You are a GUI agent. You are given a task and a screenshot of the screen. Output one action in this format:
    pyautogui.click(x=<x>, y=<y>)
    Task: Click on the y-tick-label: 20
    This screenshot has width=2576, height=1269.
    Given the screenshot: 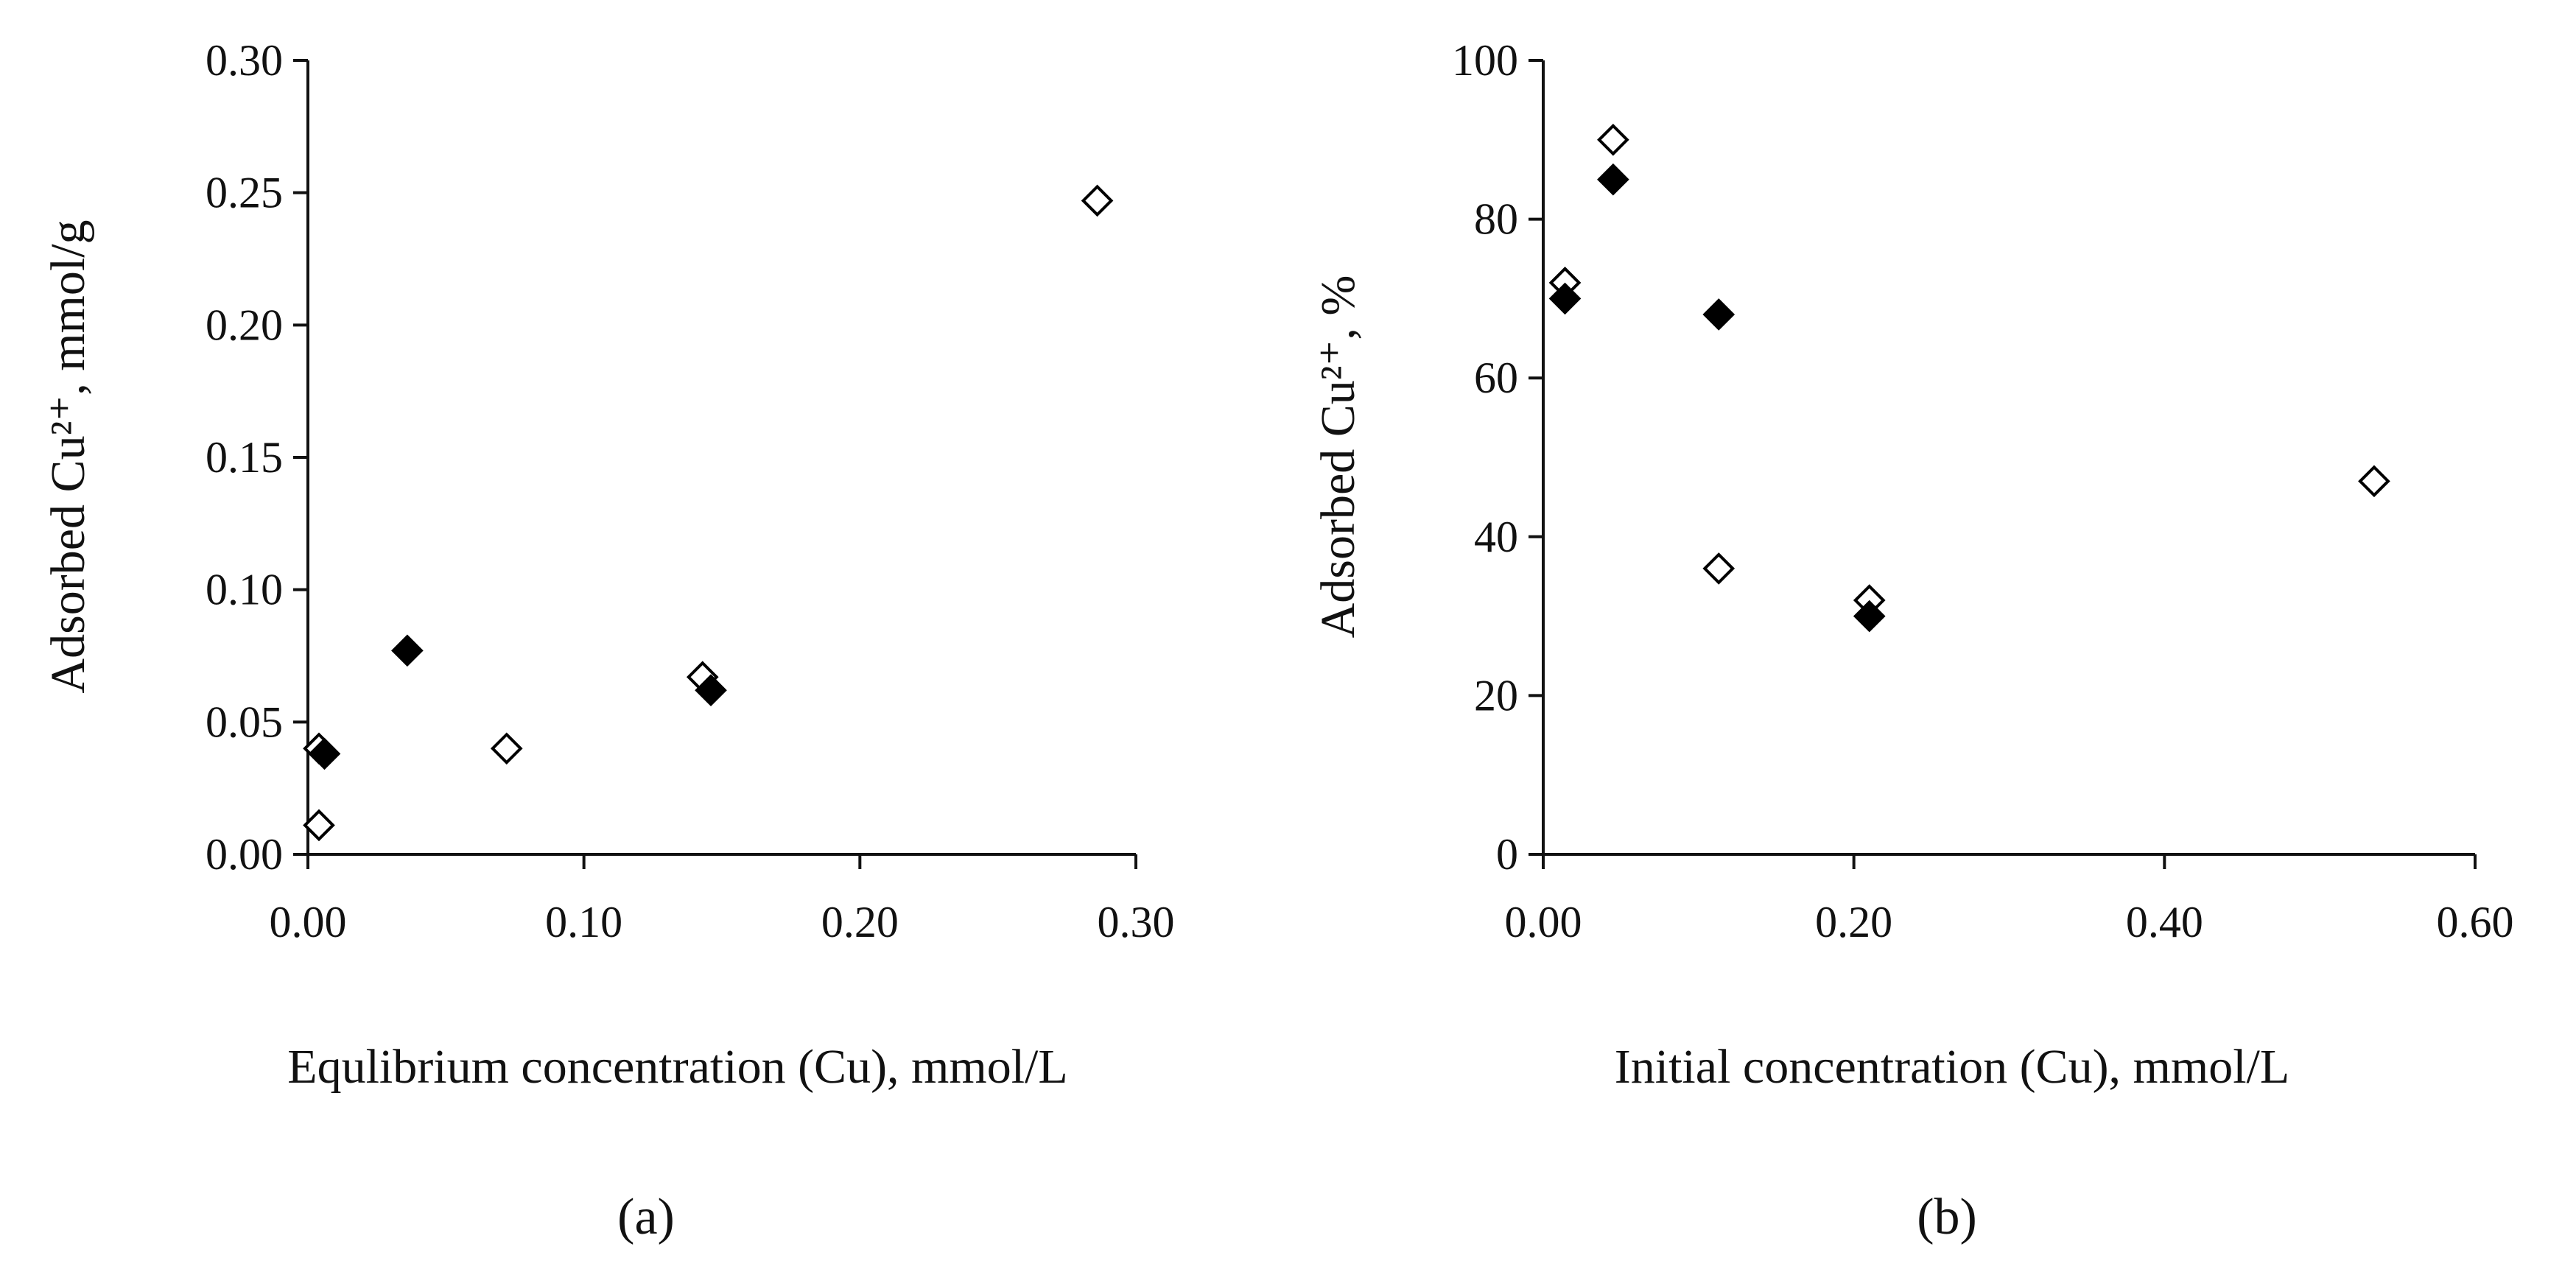 What is the action you would take?
    pyautogui.click(x=1496, y=696)
    